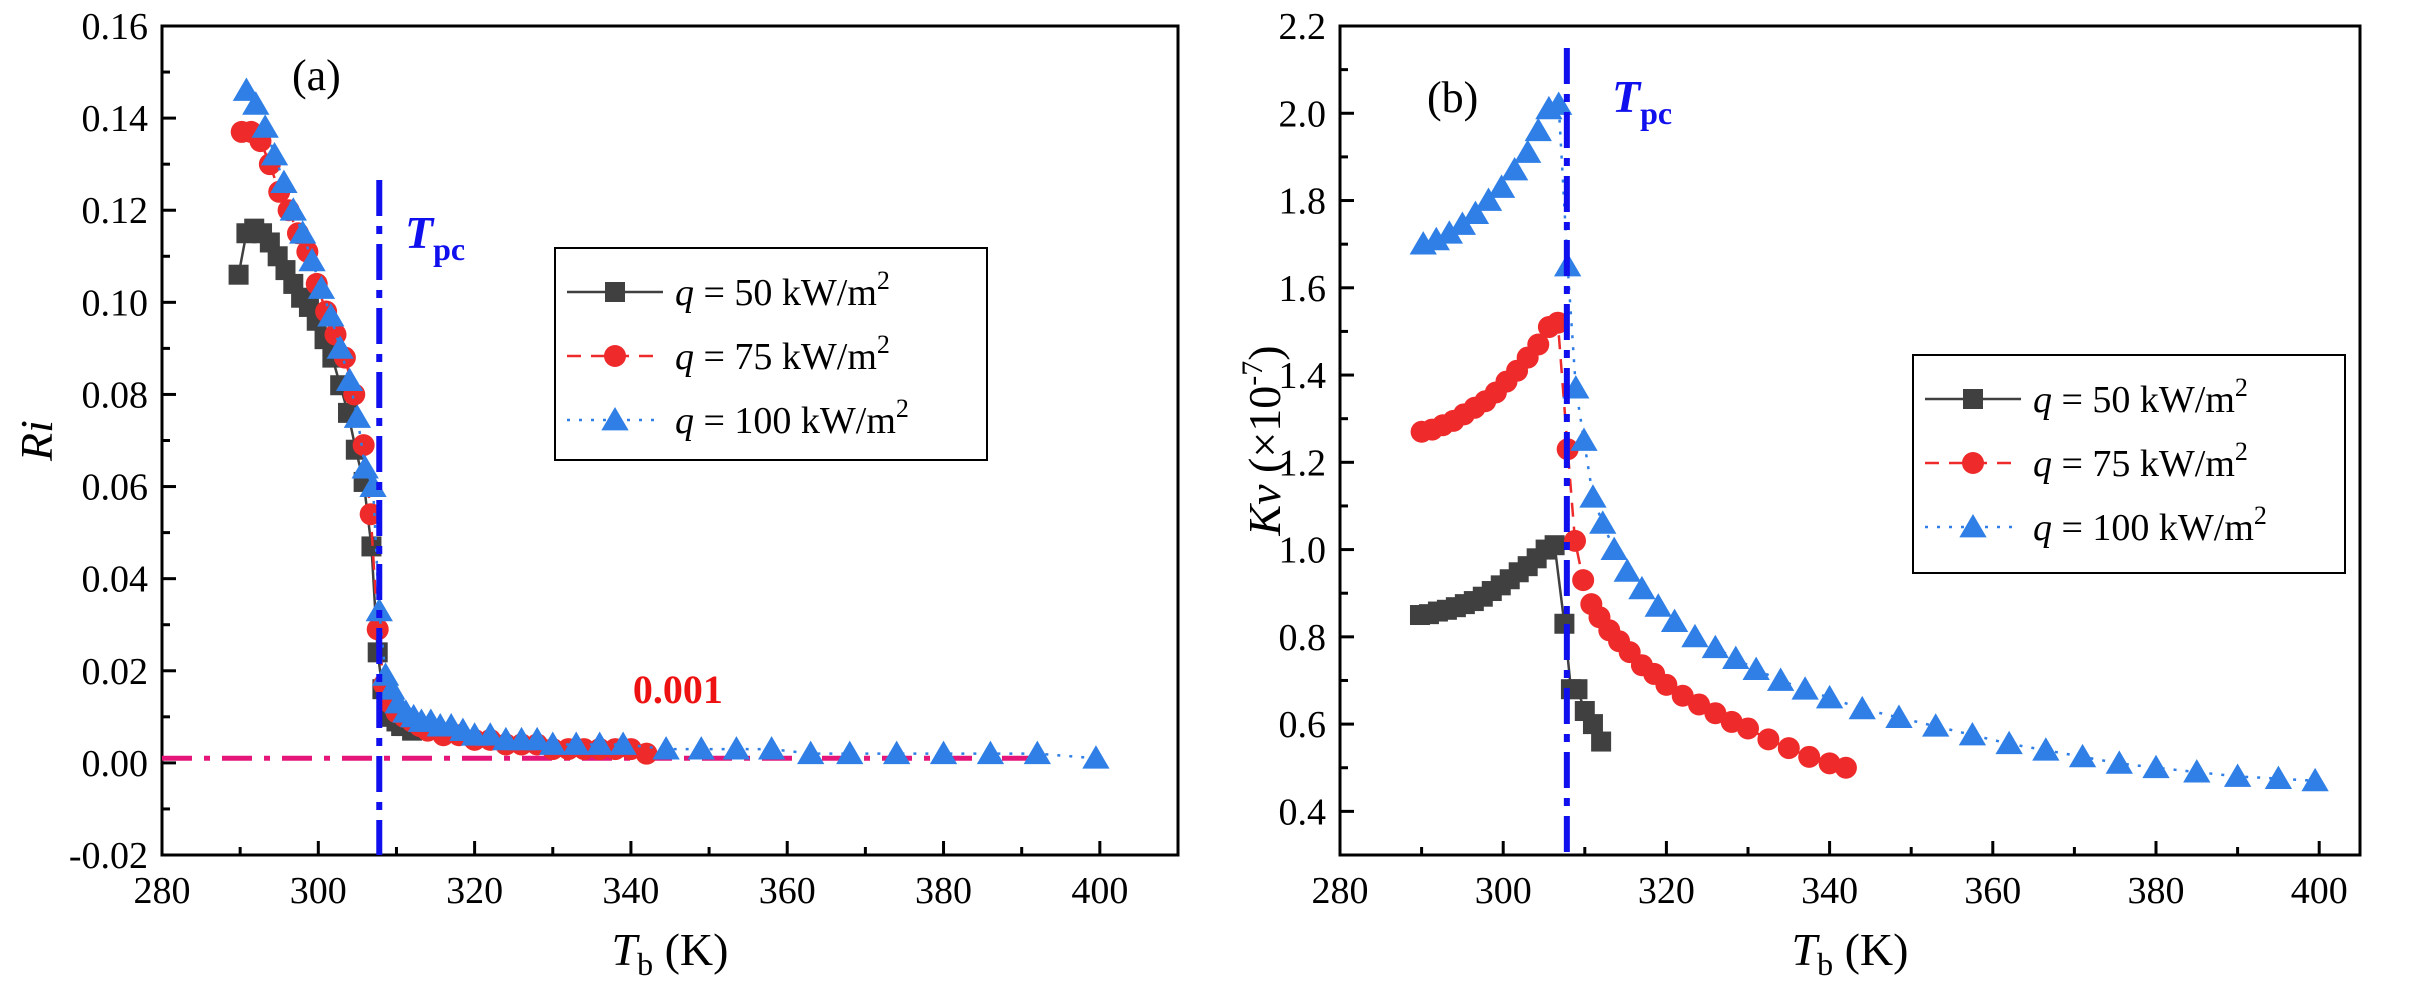  I want to click on data-point-s75, so click(370, 514).